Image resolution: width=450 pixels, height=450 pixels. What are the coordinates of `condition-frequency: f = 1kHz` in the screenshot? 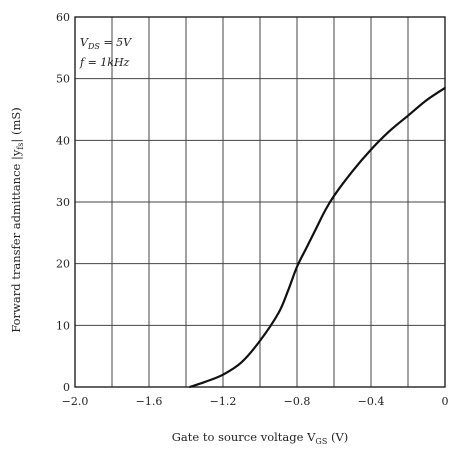 It's located at (104, 62).